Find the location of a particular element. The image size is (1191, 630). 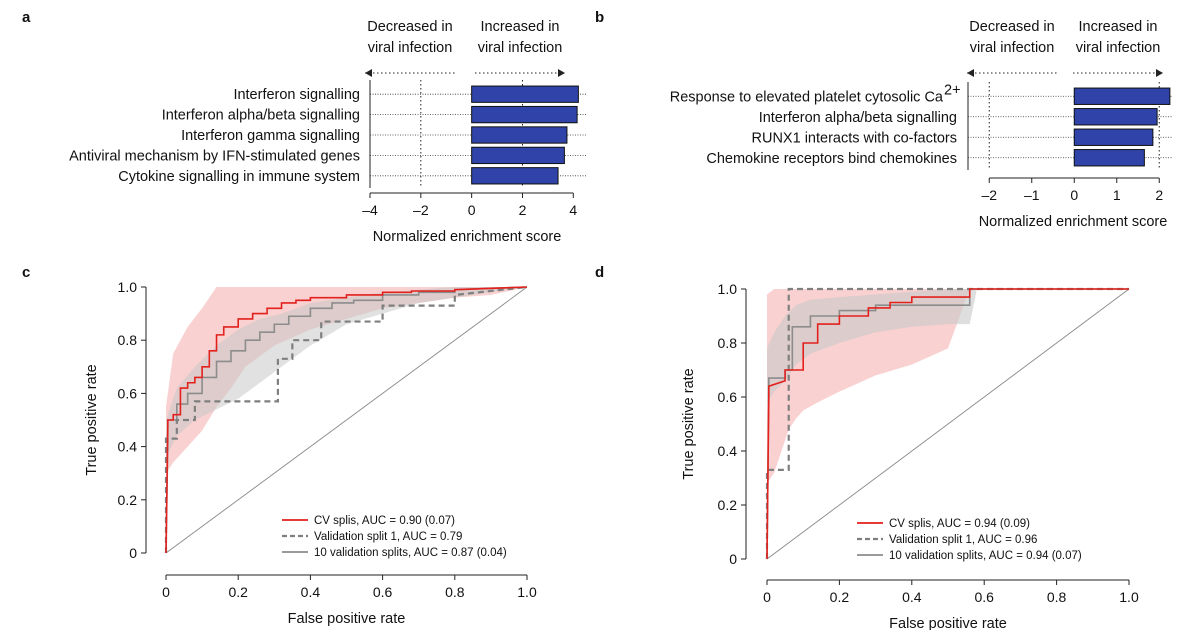

x-tick-label: –4 is located at coordinates (370, 210).